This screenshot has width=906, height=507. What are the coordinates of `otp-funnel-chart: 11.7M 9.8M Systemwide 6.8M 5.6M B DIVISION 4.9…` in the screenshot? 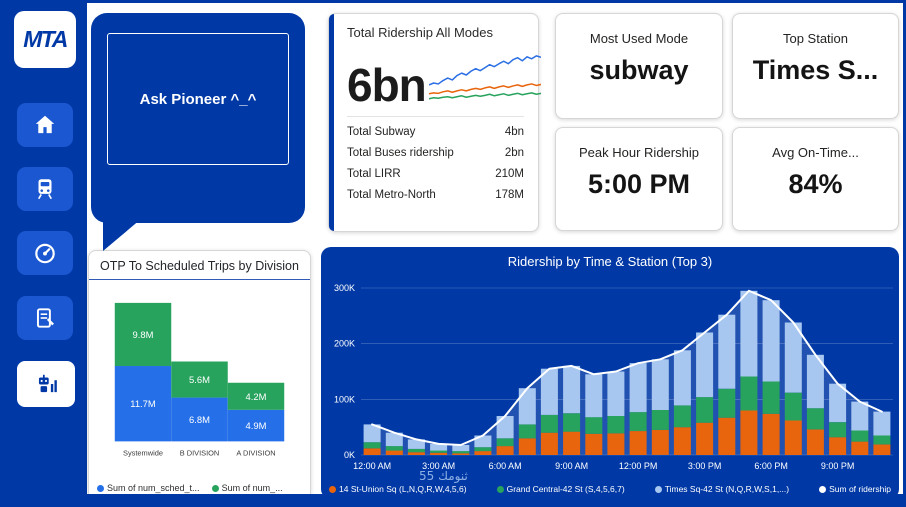 It's located at (199, 373).